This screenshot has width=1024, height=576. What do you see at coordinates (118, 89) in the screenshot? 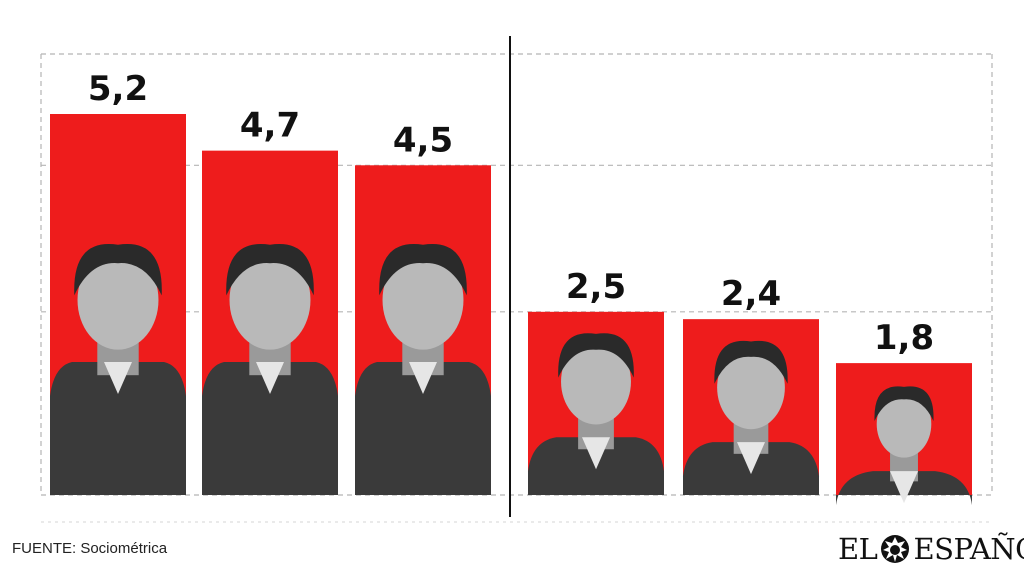
I see `value-label-1: 5,2` at bounding box center [118, 89].